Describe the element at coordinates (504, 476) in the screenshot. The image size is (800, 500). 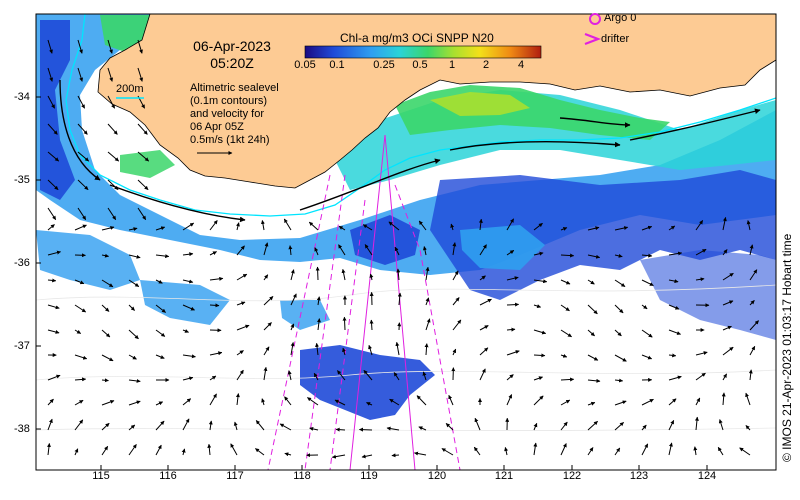
I see `lon-label: 121` at that location.